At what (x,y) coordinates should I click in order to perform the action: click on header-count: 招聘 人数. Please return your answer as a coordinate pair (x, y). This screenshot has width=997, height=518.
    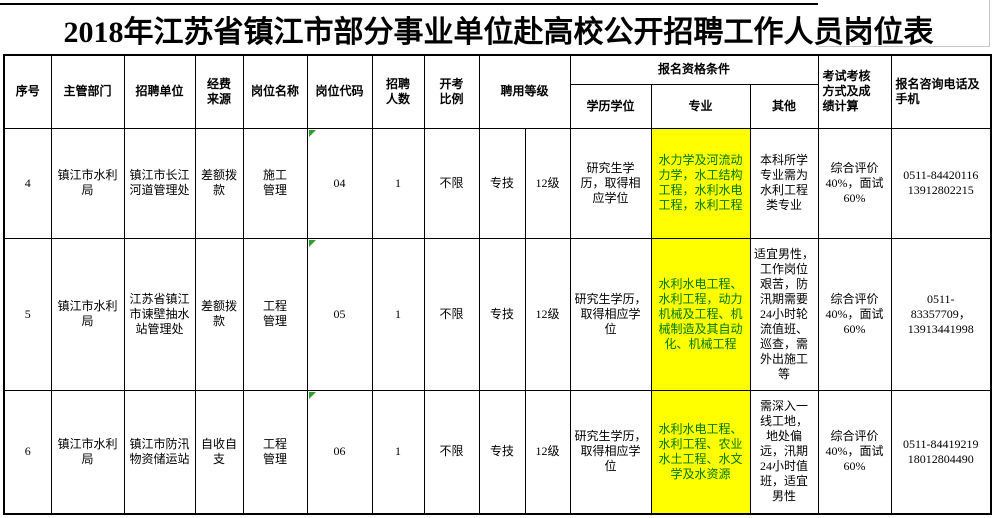
    Looking at the image, I should click on (398, 91).